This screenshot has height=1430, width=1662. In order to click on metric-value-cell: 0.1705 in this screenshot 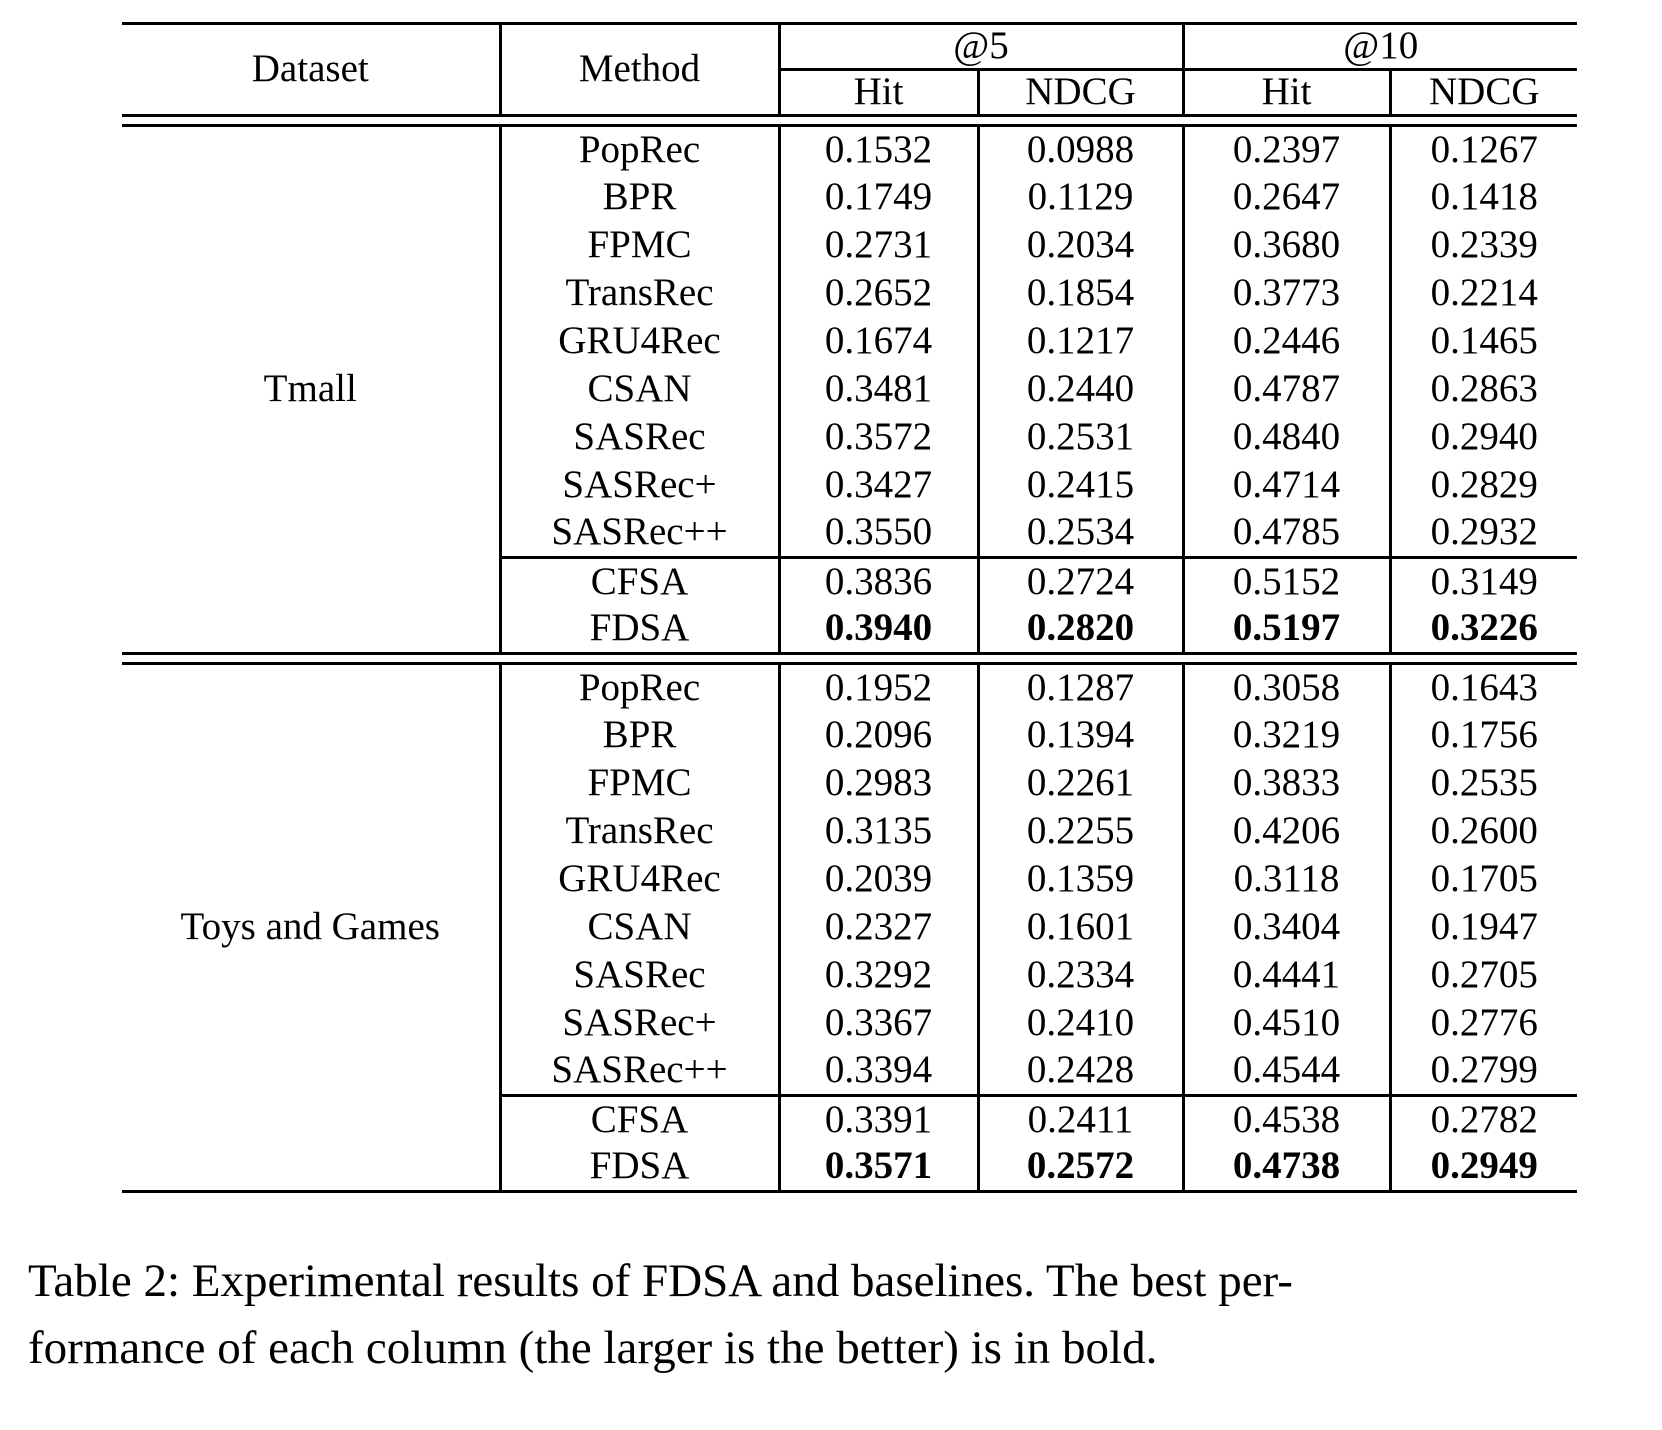, I will do `click(1484, 878)`.